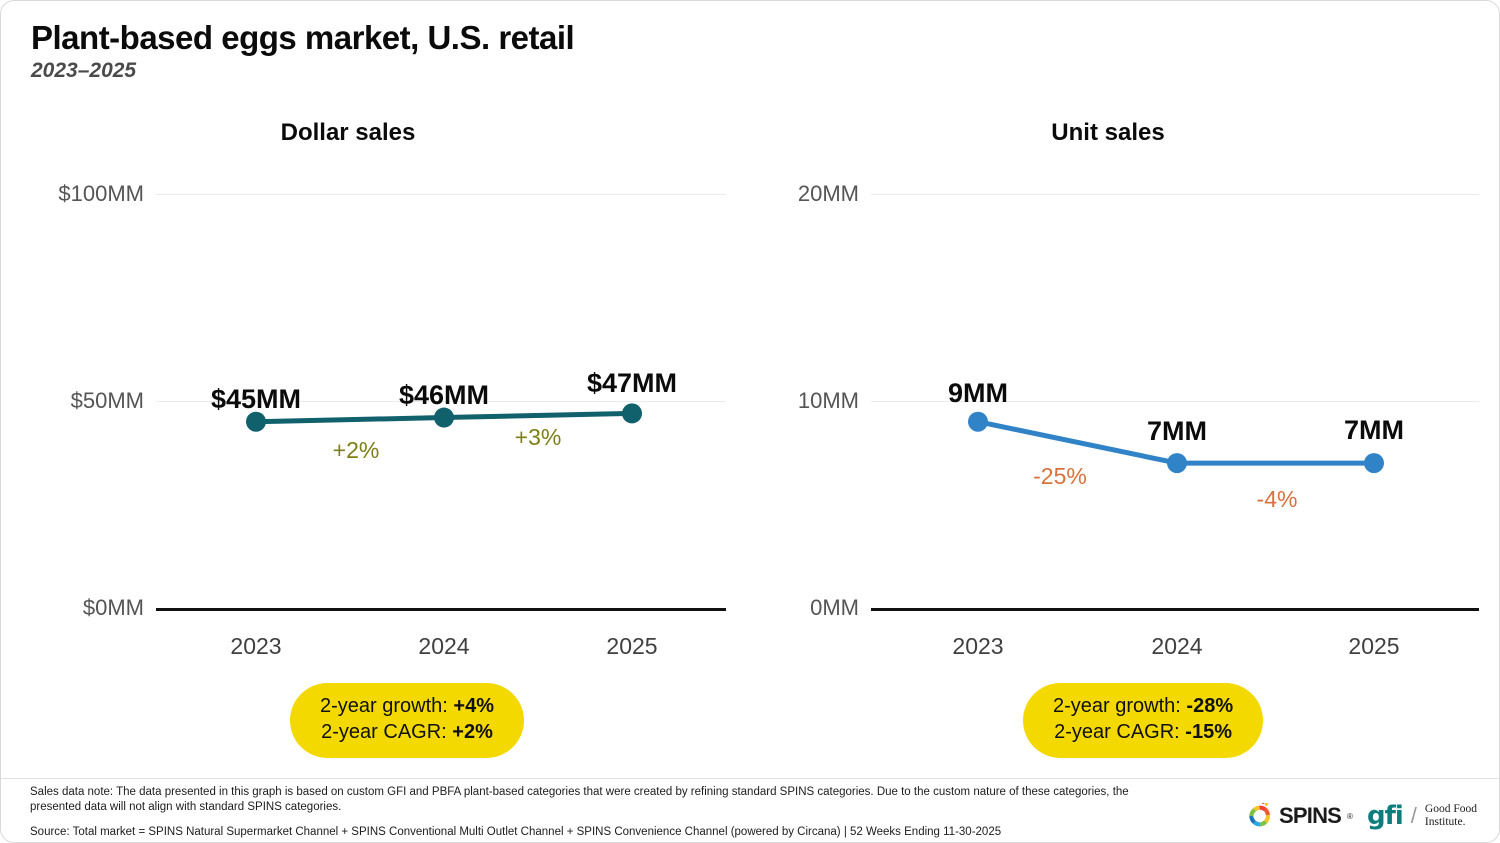 Image resolution: width=1500 pixels, height=843 pixels. I want to click on period-change-label: +3%, so click(538, 437).